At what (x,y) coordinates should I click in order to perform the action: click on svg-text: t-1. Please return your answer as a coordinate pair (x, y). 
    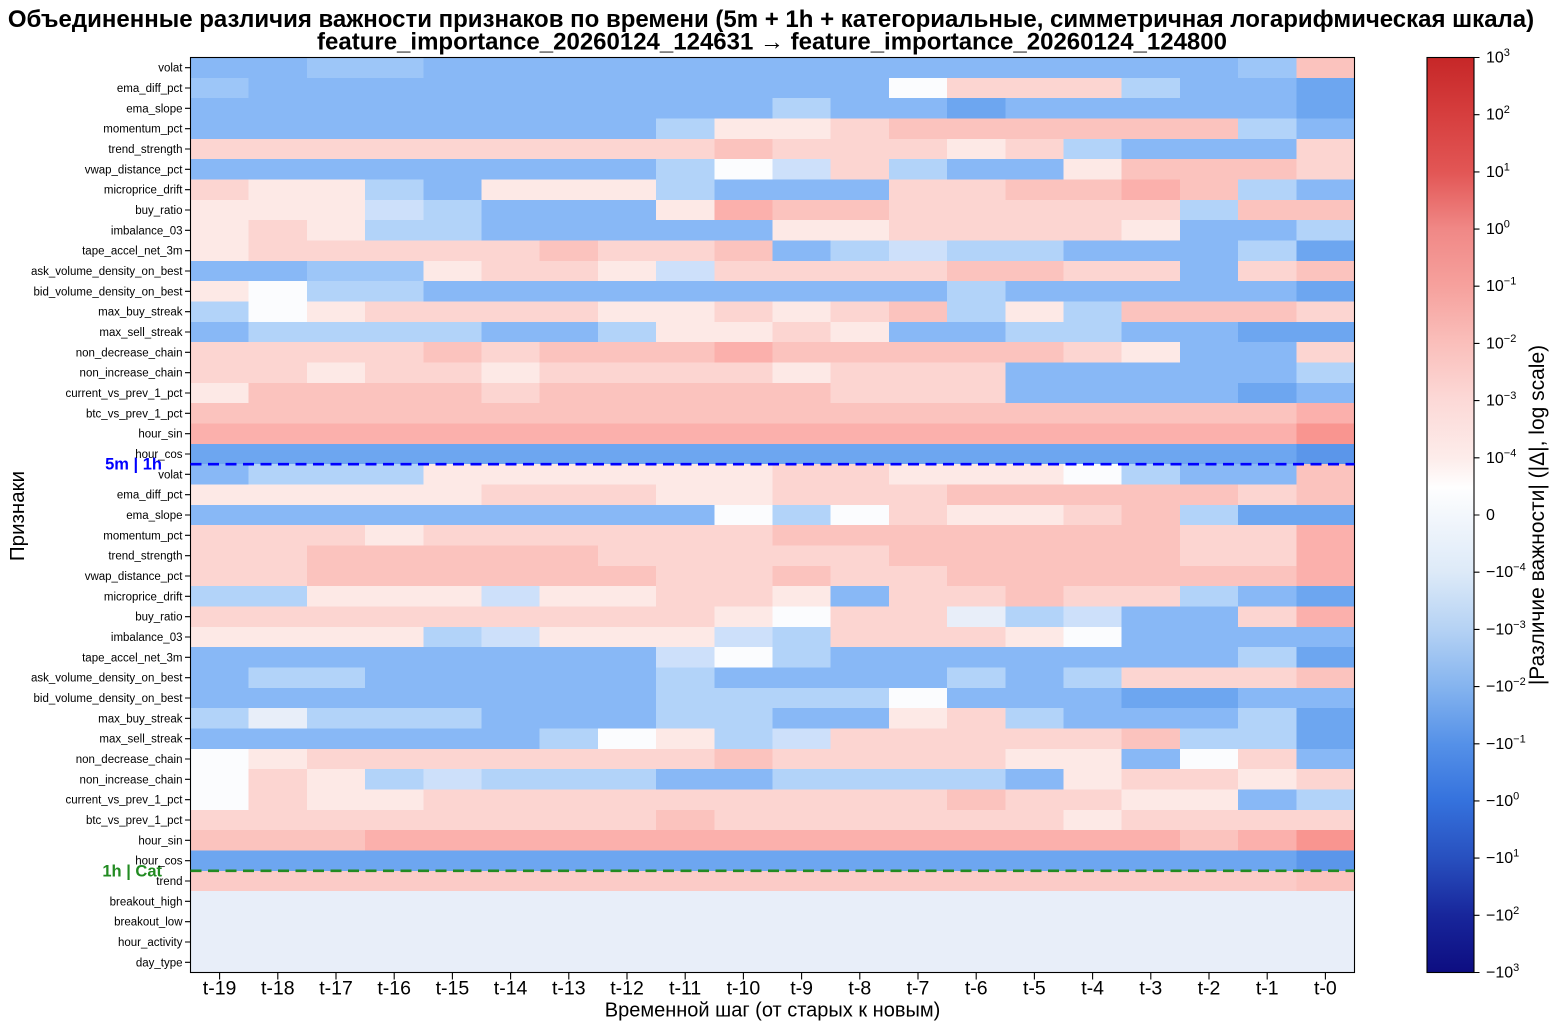
    Looking at the image, I should click on (1267, 989).